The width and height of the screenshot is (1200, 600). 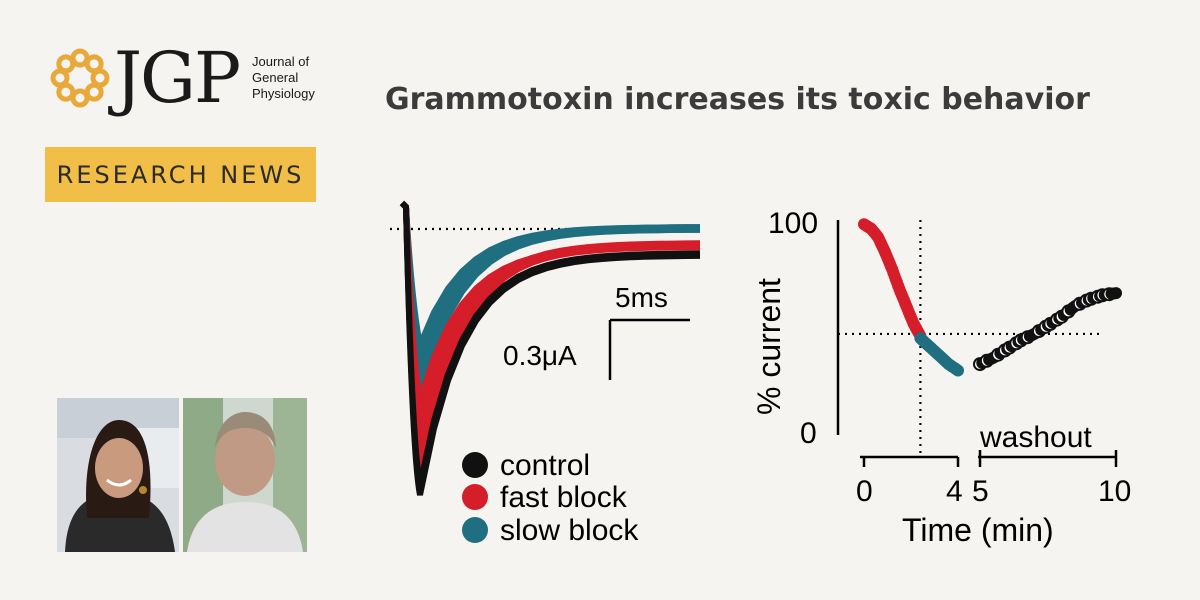 What do you see at coordinates (177, 78) in the screenshot?
I see `journal-acronym: JGP` at bounding box center [177, 78].